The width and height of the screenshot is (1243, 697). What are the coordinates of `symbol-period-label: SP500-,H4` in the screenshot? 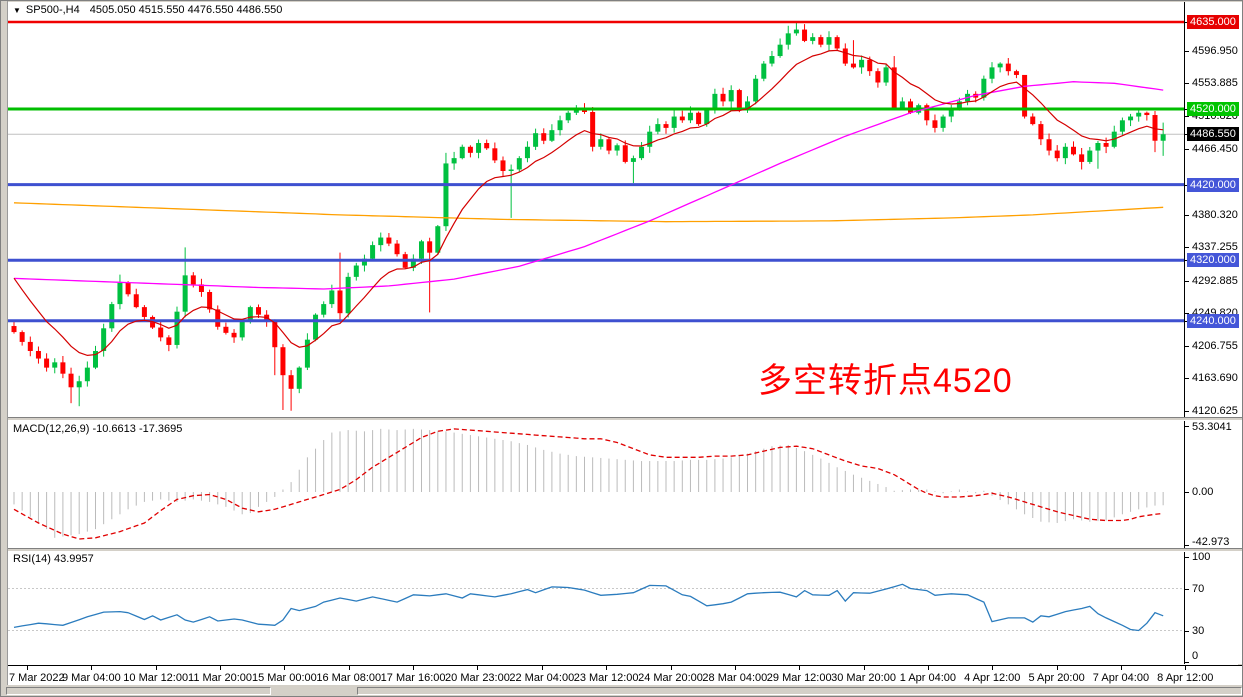 It's located at (52, 10).